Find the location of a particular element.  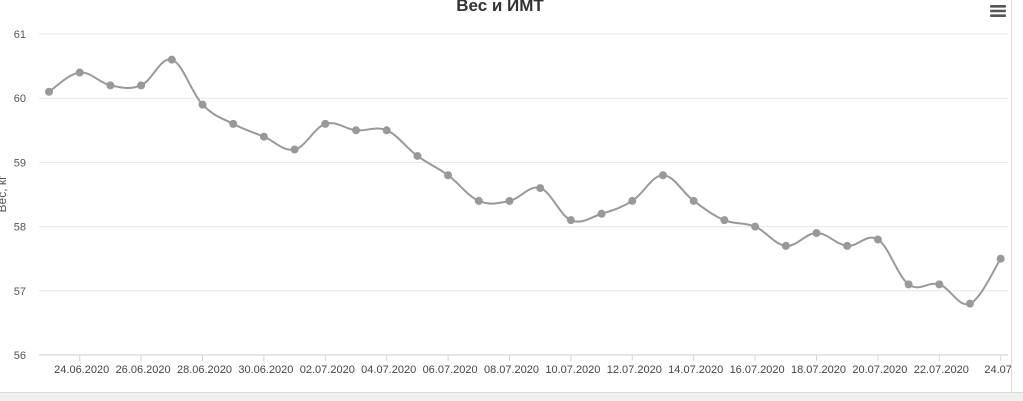

x-tick-label: 08.07.2020 is located at coordinates (511, 370).